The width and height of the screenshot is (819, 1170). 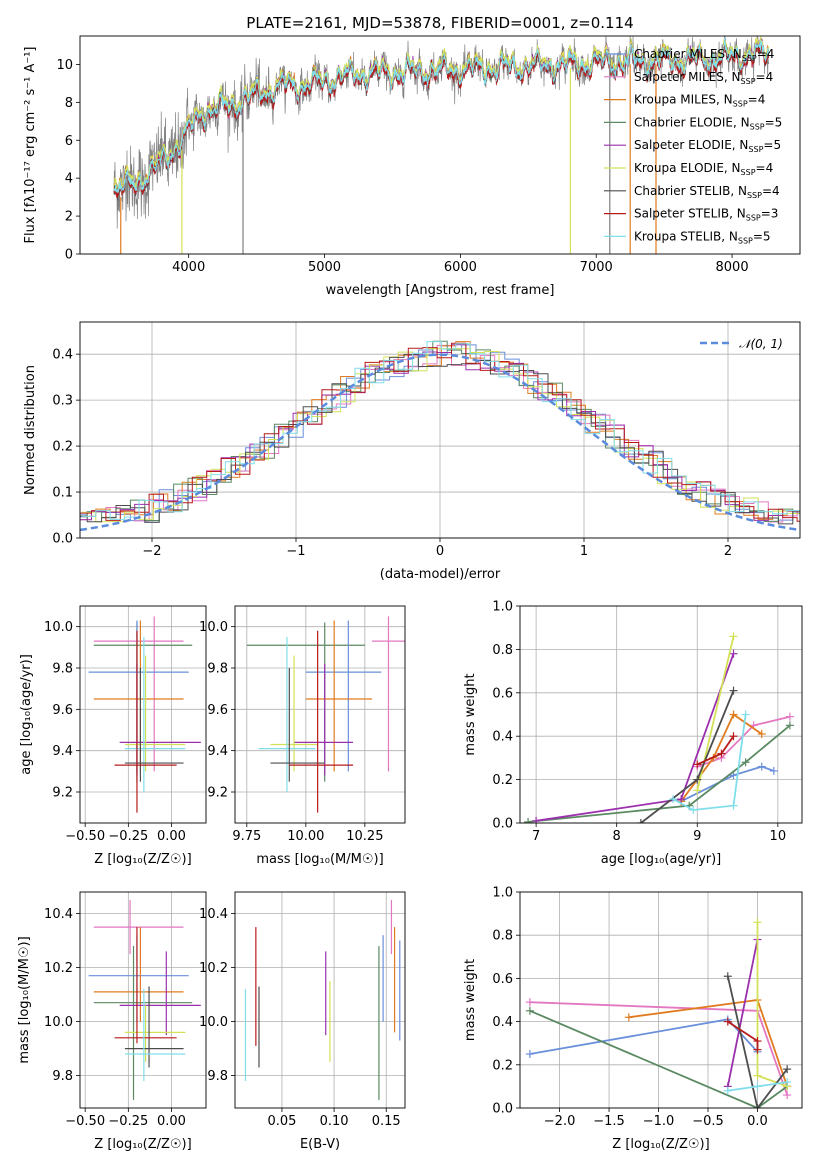 What do you see at coordinates (609, 1121) in the screenshot?
I see `x-tick-label: −1.5` at bounding box center [609, 1121].